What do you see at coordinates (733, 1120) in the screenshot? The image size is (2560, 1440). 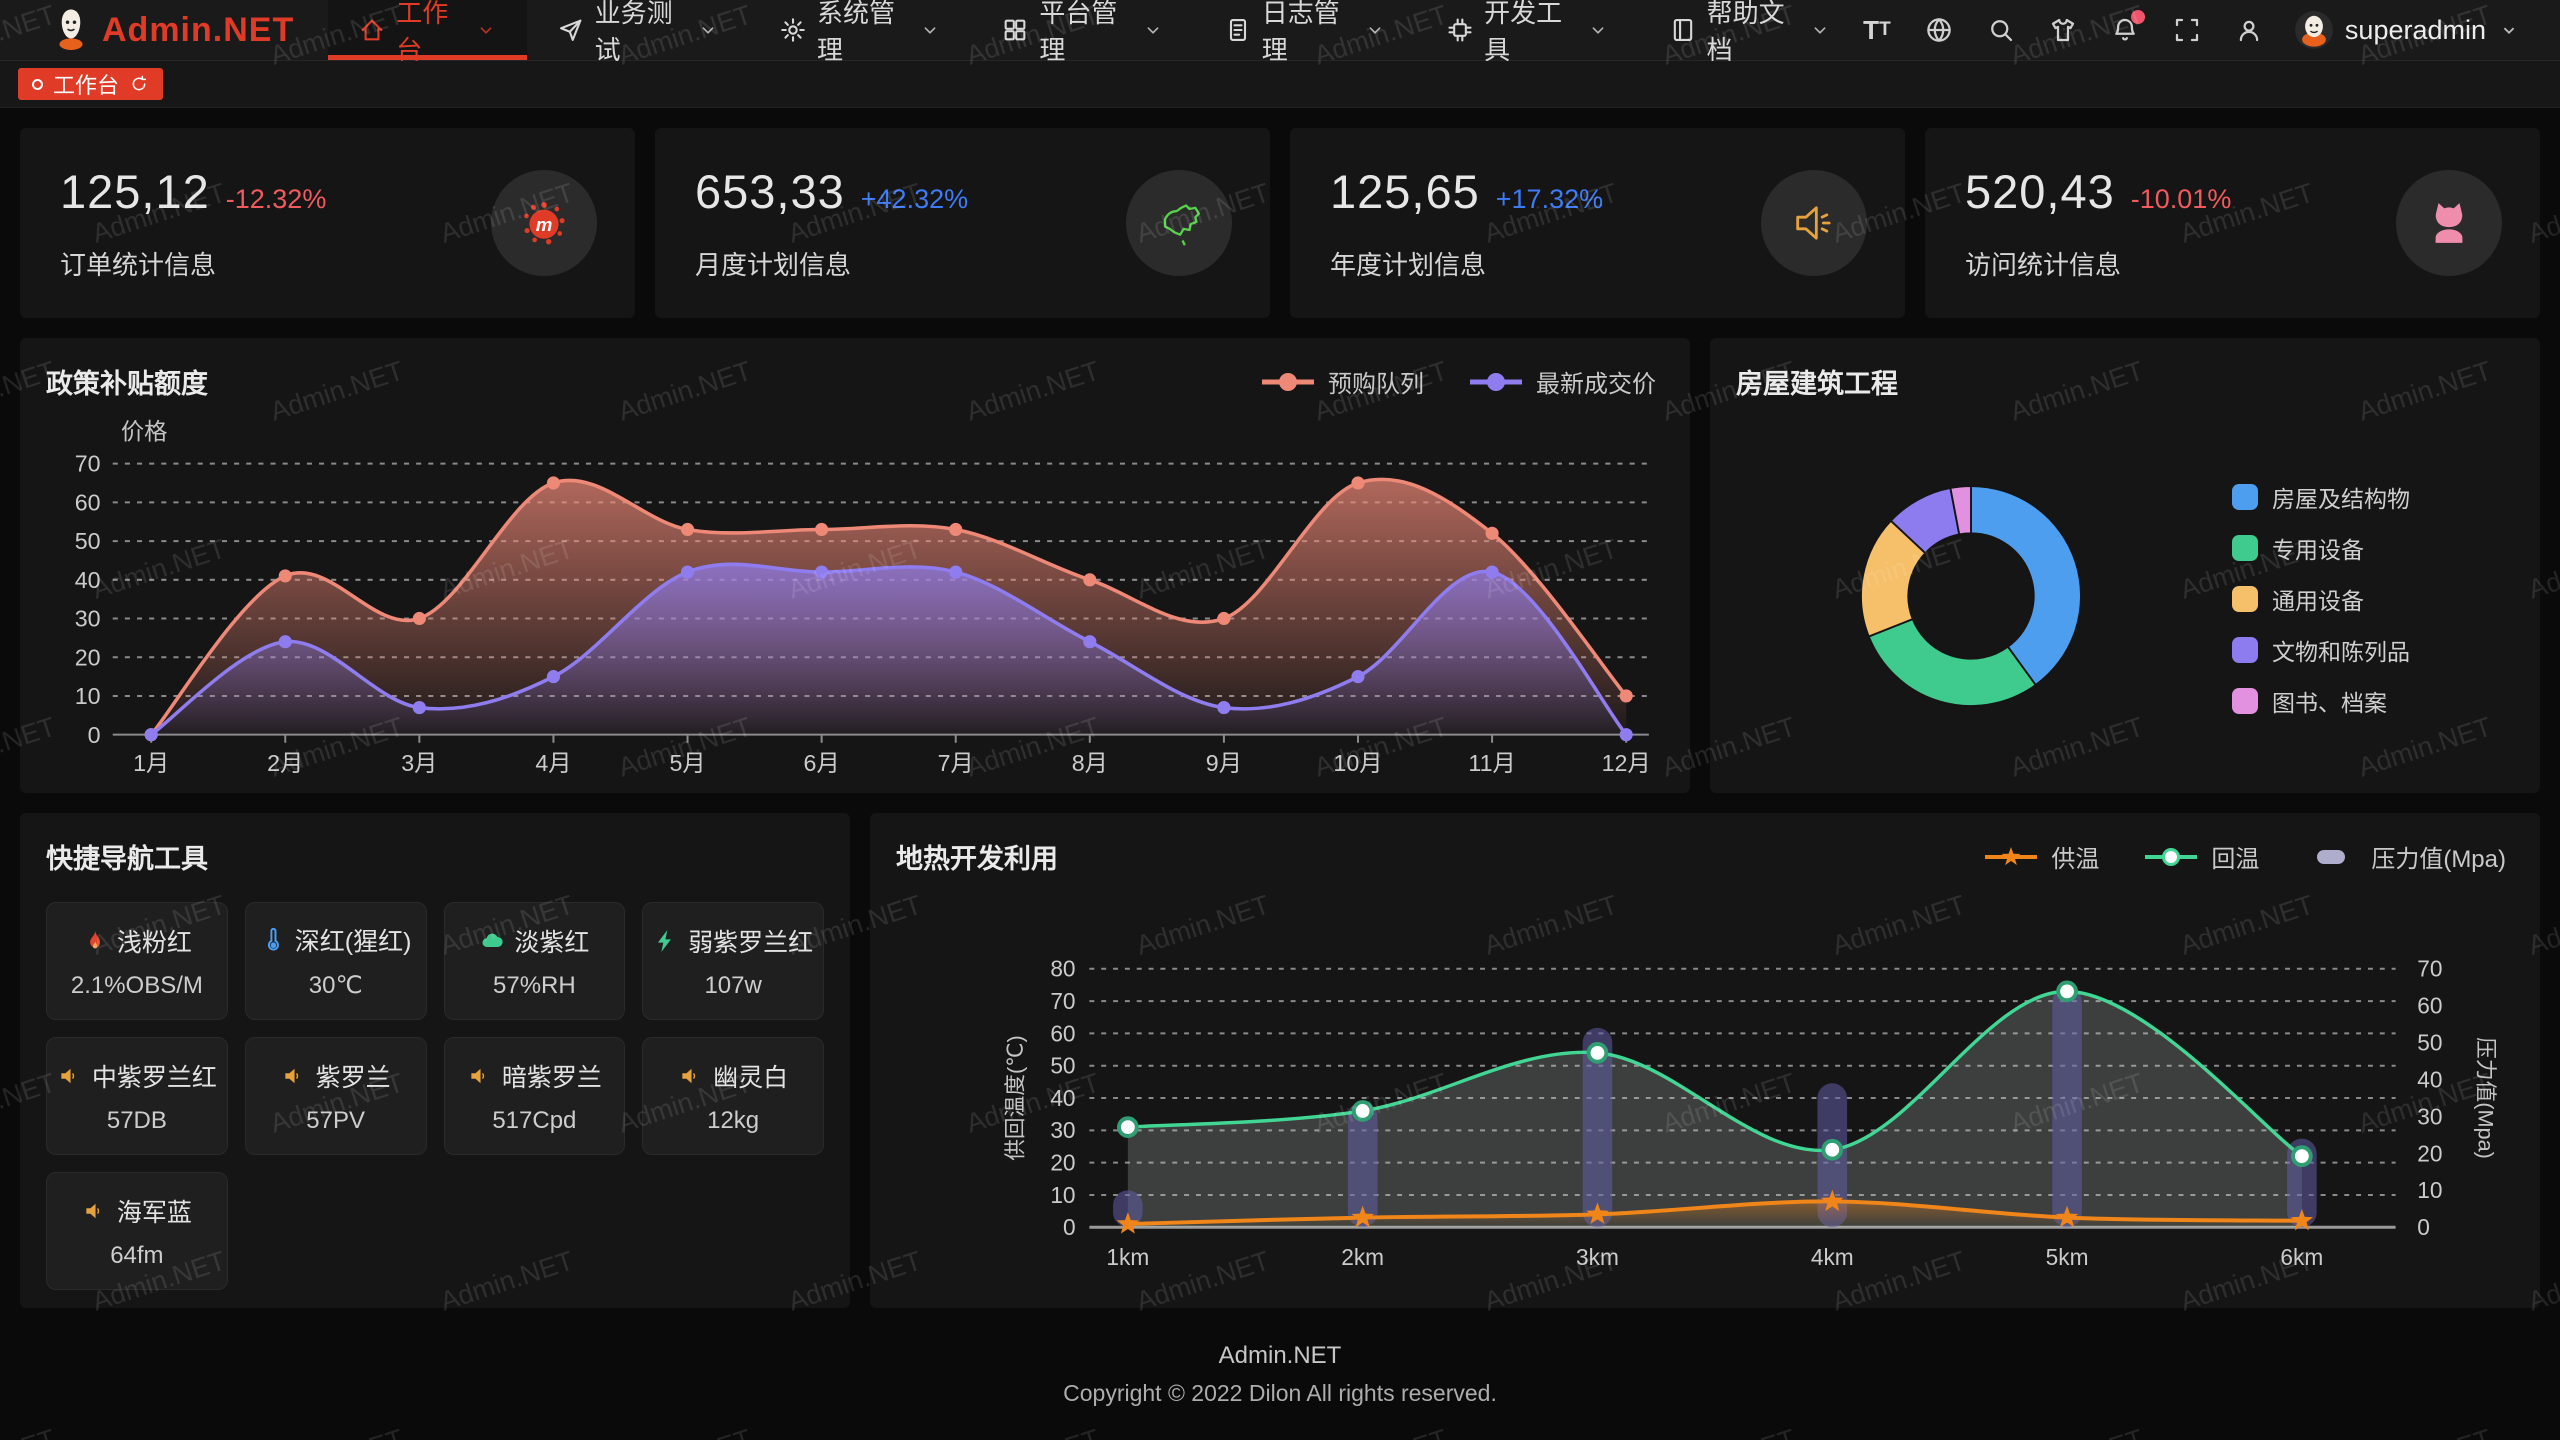 I see `quick-nav-value: 12kg` at bounding box center [733, 1120].